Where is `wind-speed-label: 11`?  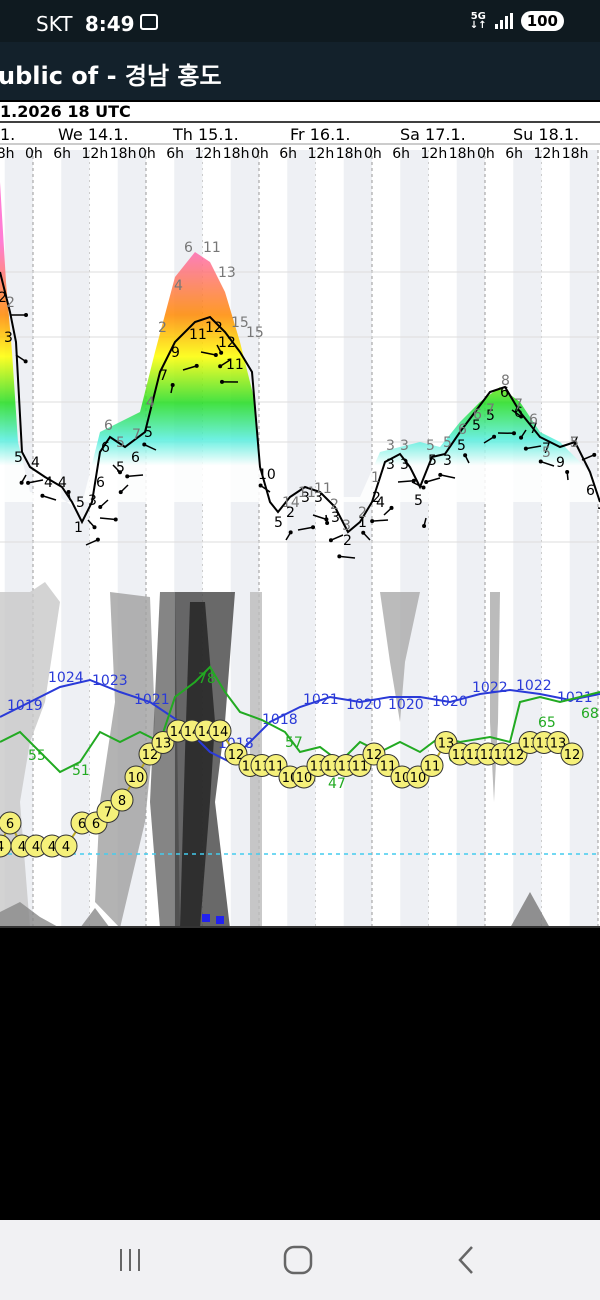 wind-speed-label: 11 is located at coordinates (235, 365).